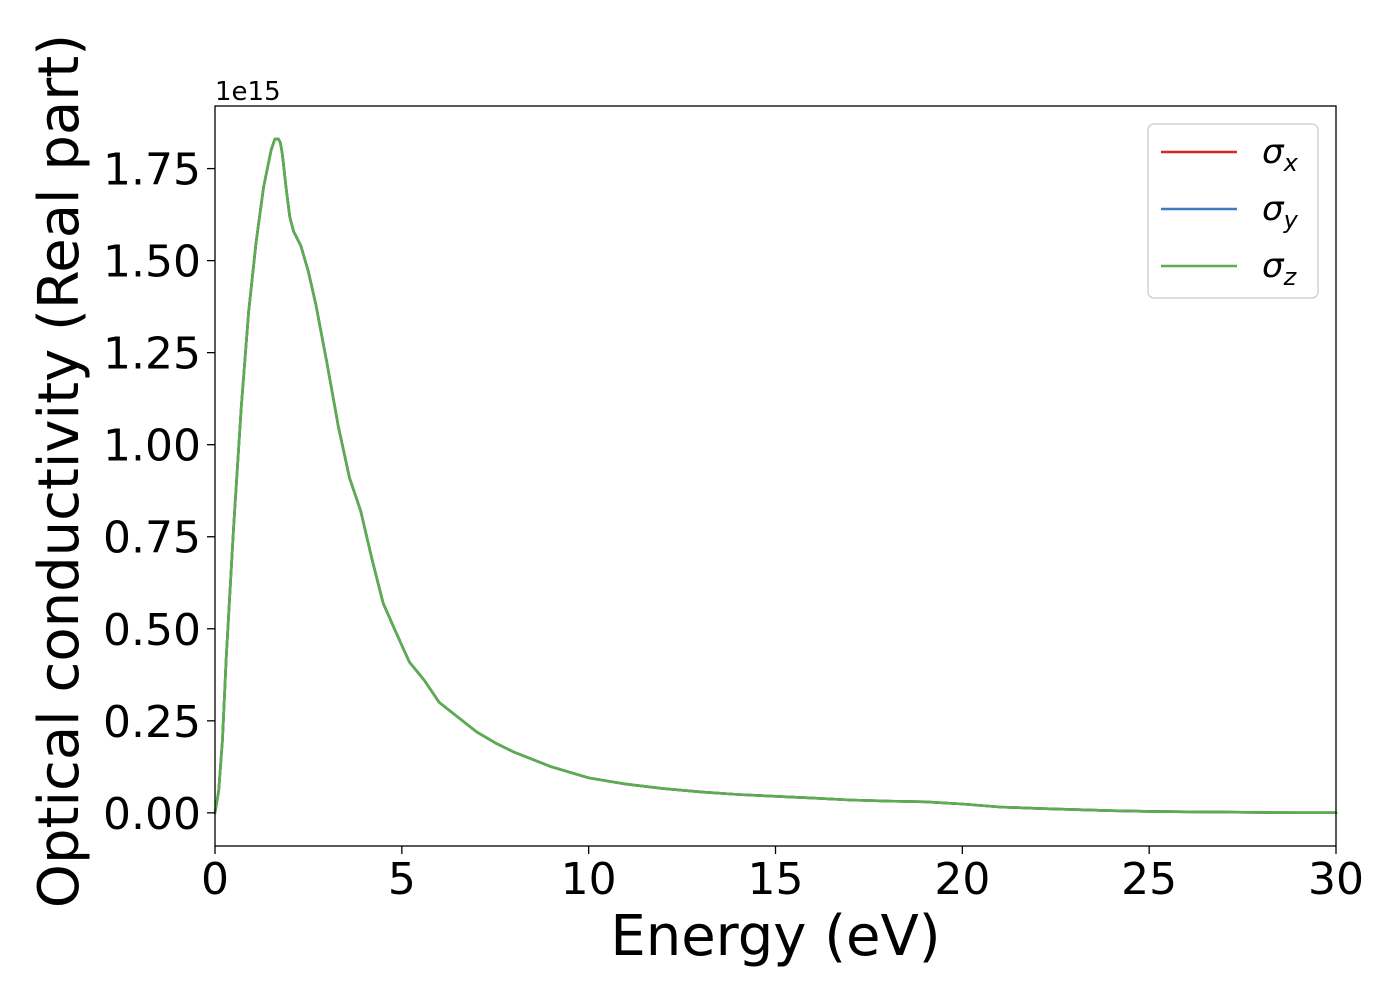  What do you see at coordinates (1290, 277) in the screenshot?
I see `legend-subscript: z` at bounding box center [1290, 277].